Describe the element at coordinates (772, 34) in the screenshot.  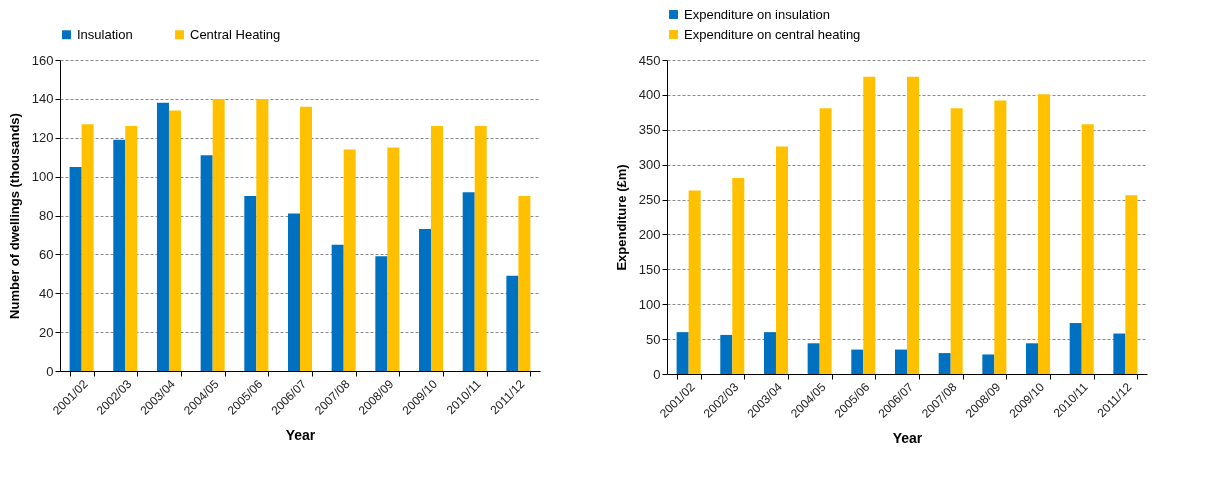
I see `legend-label: Expenditure on central heating` at that location.